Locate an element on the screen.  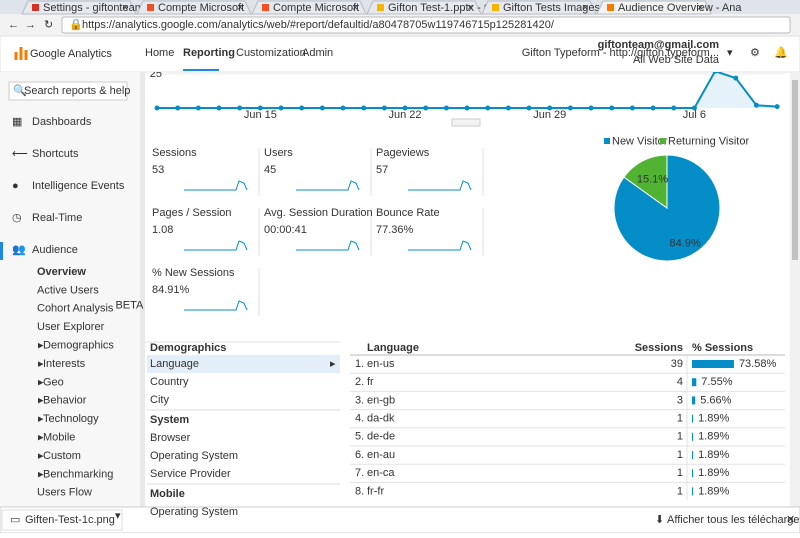
reload-icon: ↻ is located at coordinates (48, 25).